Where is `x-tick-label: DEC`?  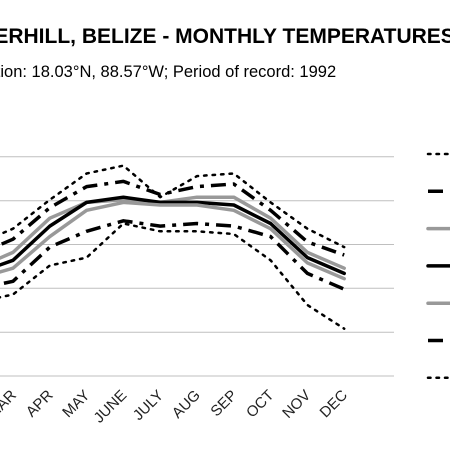 x-tick-label: DEC is located at coordinates (334, 404).